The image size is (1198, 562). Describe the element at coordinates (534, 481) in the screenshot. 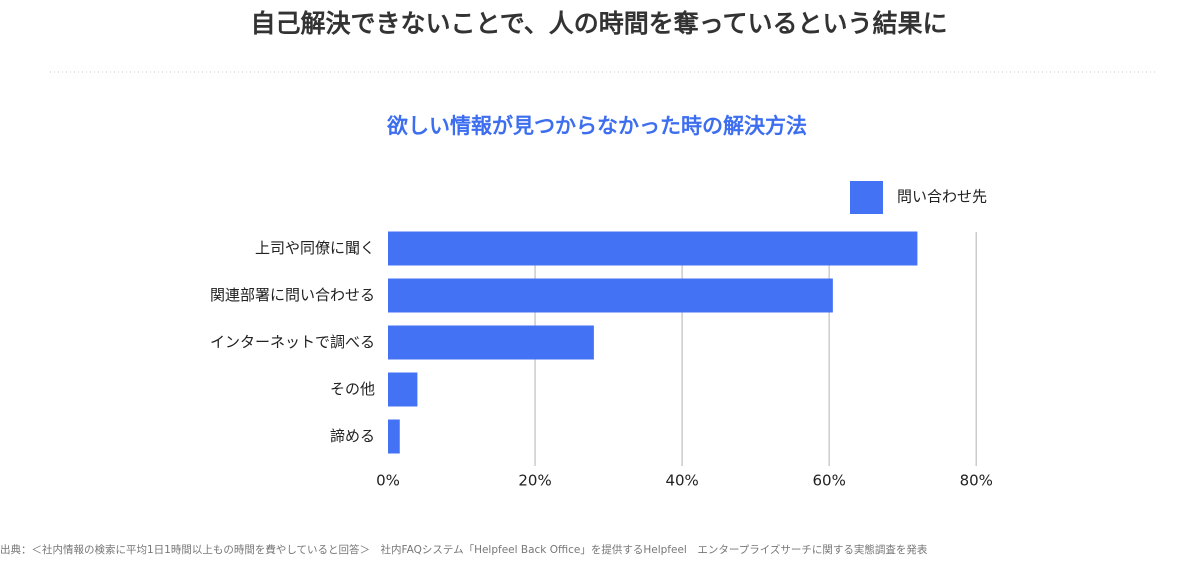

I see `x-tick-label: 20%` at that location.